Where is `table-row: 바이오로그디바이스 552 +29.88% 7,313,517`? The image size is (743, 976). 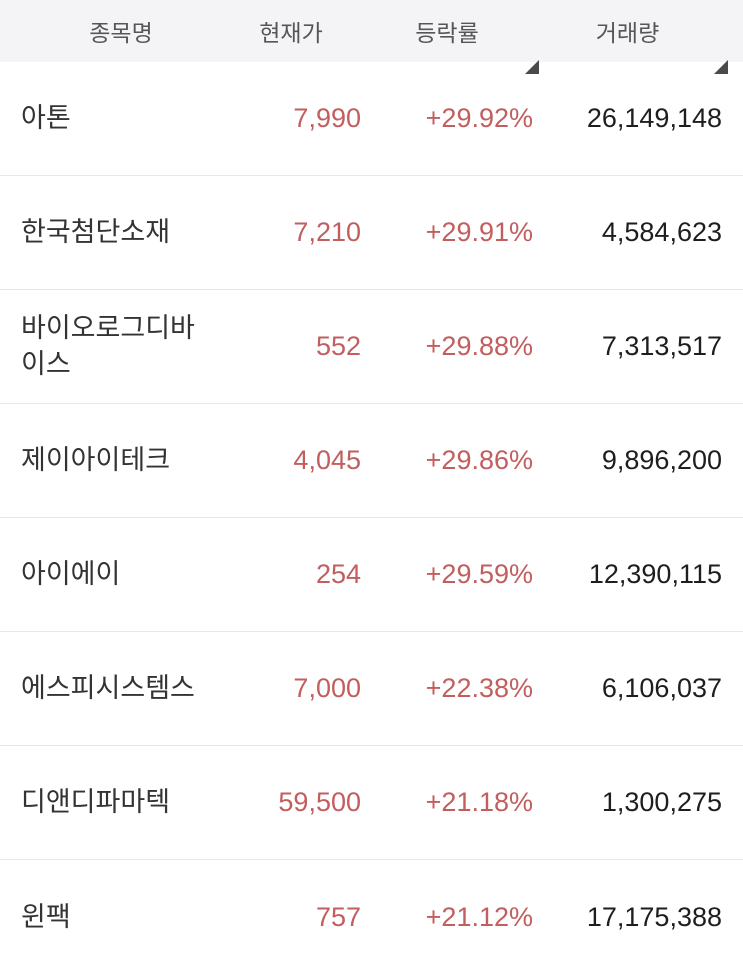
table-row: 바이오로그디바이스 552 +29.88% 7,313,517 is located at coordinates (371, 347).